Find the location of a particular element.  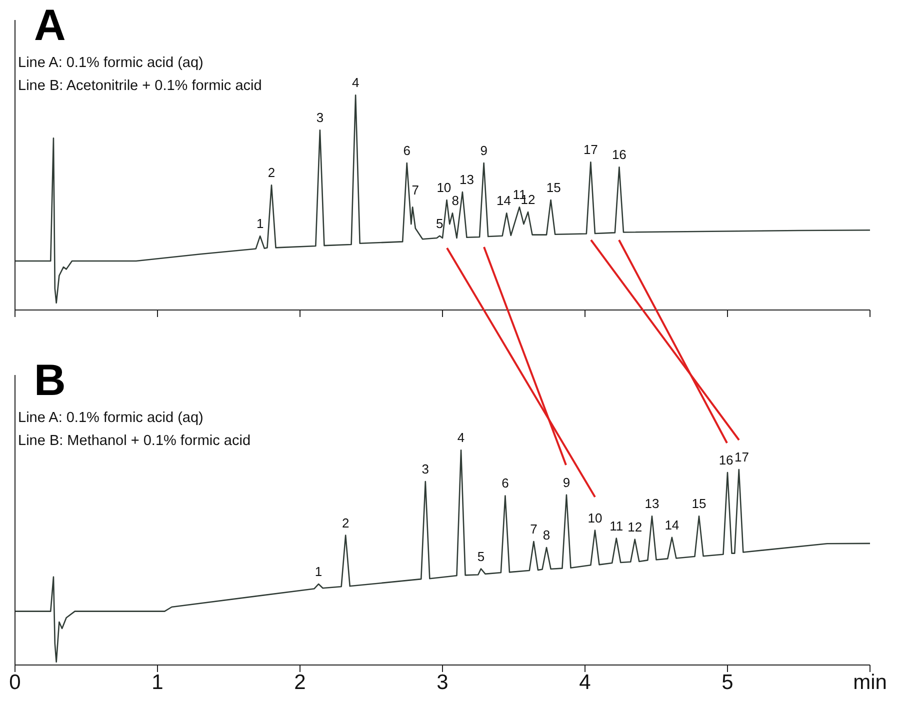

annotation: 11 is located at coordinates (617, 526).